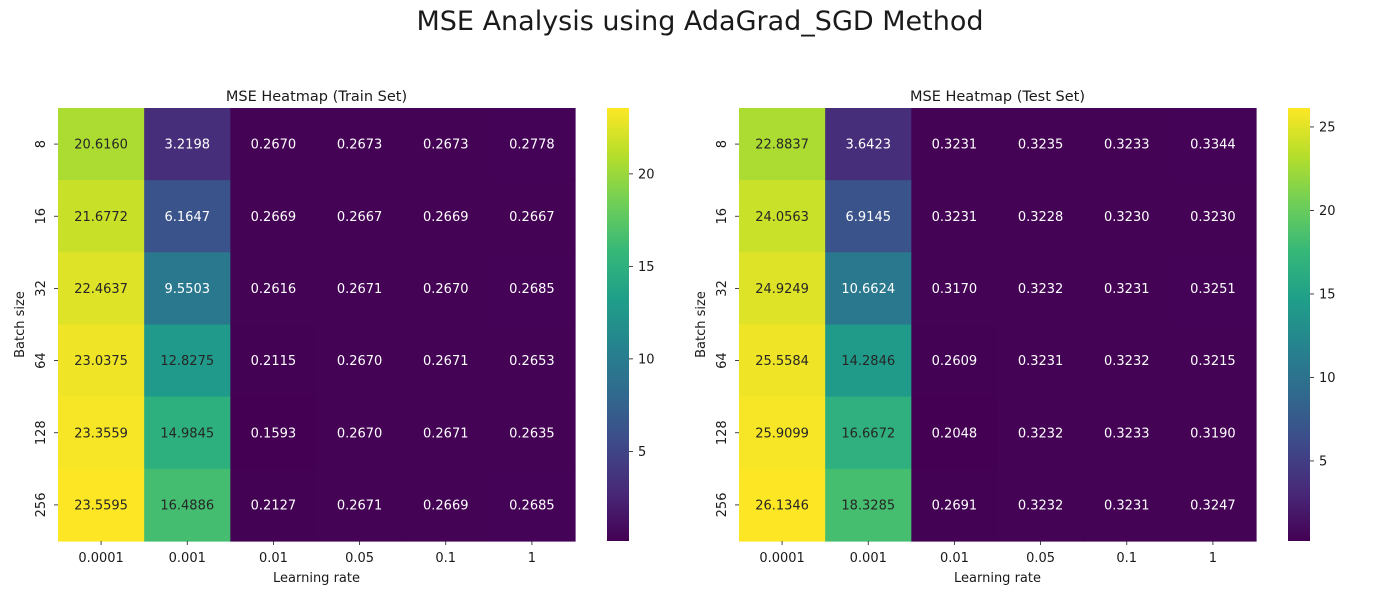 The width and height of the screenshot is (1400, 600). Describe the element at coordinates (187, 558) in the screenshot. I see `x-tick-label: 0.001` at that location.